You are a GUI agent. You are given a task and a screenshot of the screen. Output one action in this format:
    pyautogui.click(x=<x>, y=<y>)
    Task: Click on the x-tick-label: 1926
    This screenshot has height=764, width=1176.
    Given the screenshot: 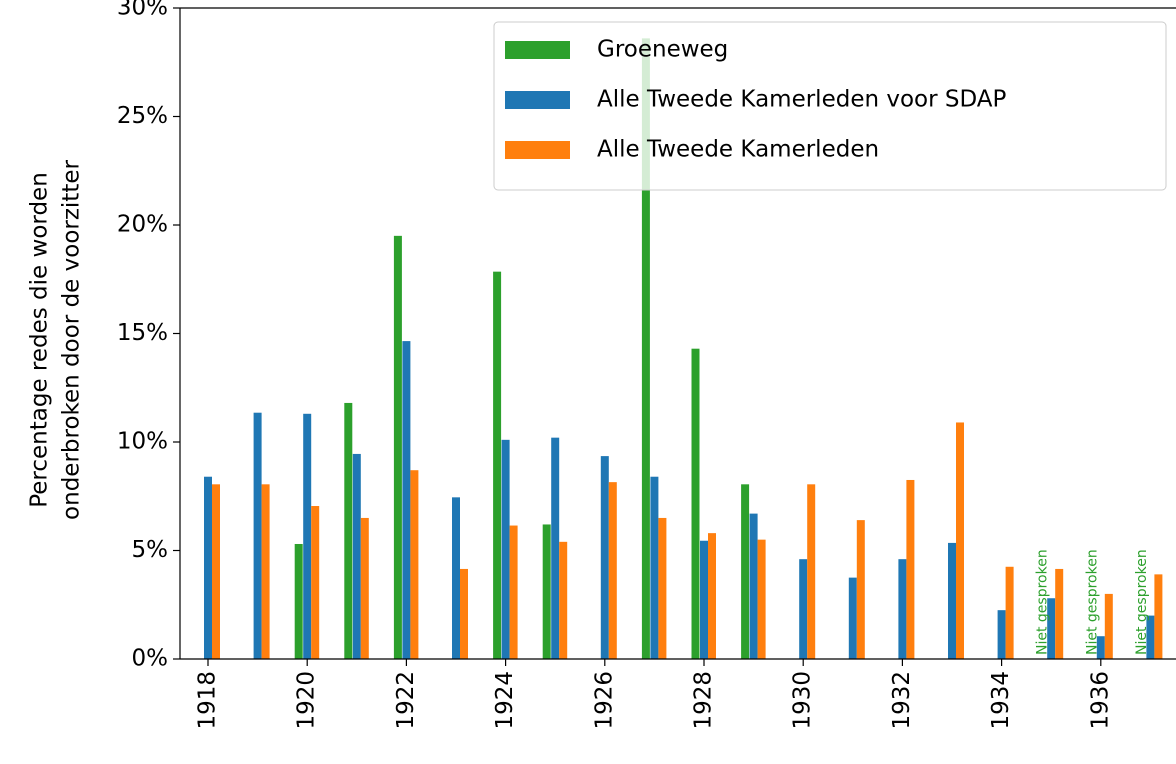 What is the action you would take?
    pyautogui.click(x=604, y=700)
    